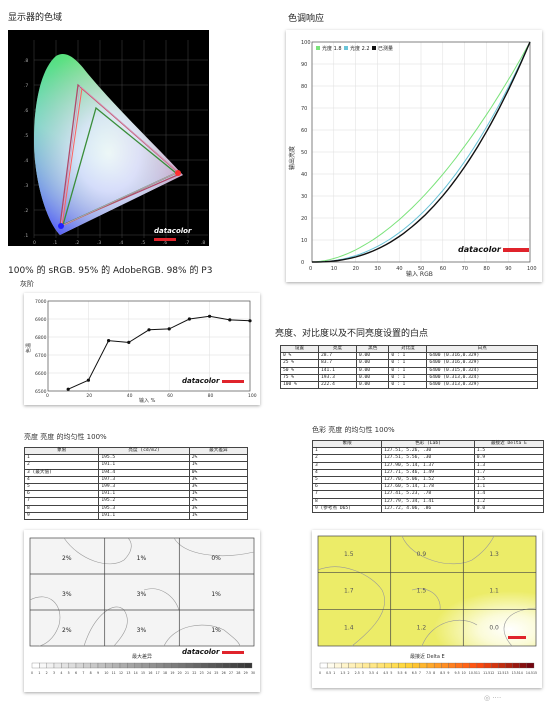 The image size is (554, 712). Describe the element at coordinates (337, 370) in the screenshot. I see `table-cell: 141.1` at that location.